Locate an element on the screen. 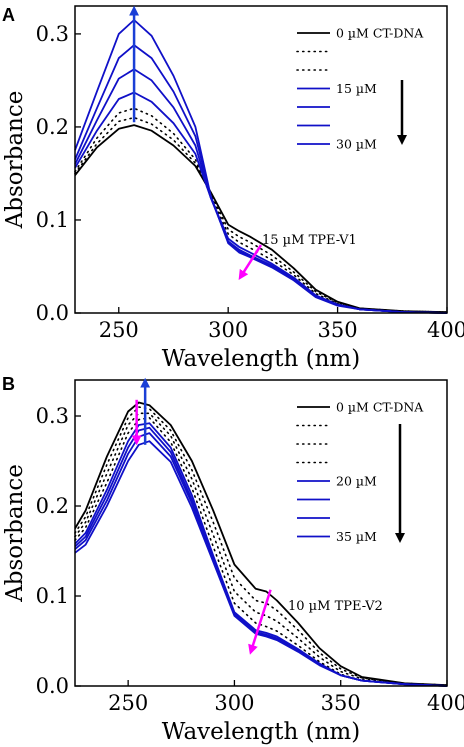 The image size is (464, 747). panel-b-x-axis-label: Wavelength (nm) is located at coordinates (261, 732).